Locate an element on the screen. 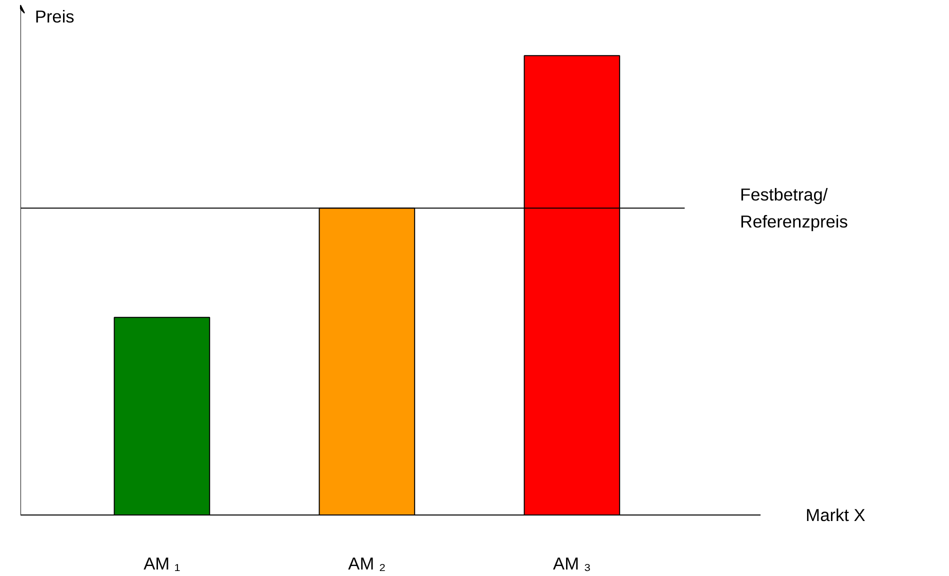 This screenshot has width=949, height=576. x-tick-label: AM ₁ is located at coordinates (162, 564).